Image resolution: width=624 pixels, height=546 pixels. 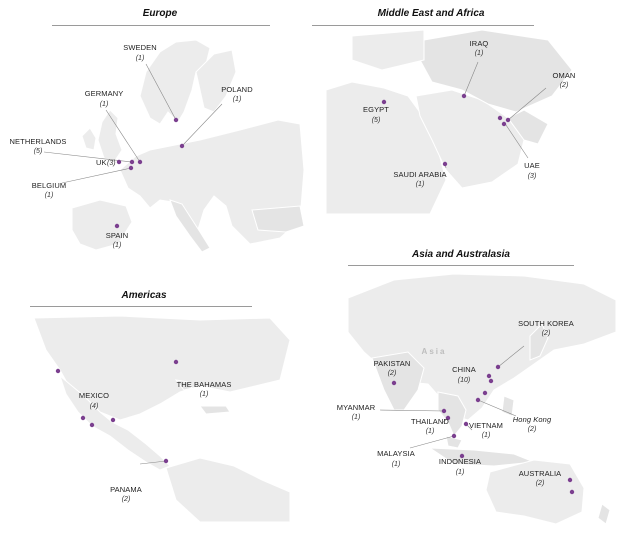 I want to click on marker-vietnam, so click(x=466, y=424).